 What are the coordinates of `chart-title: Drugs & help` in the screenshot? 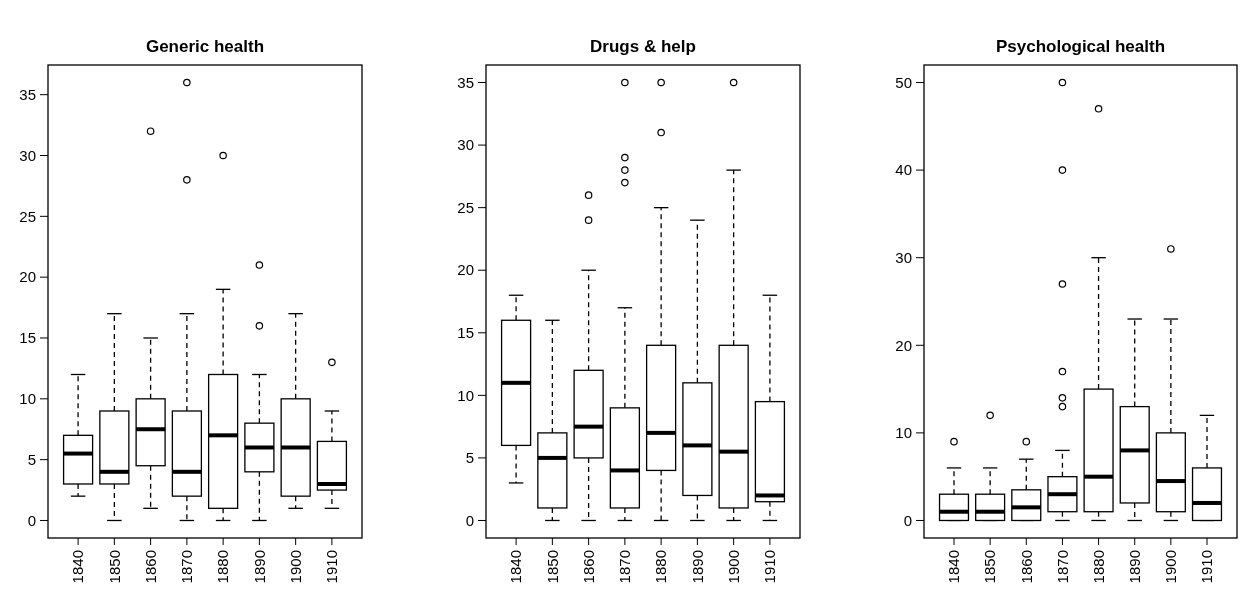 It's located at (643, 46).